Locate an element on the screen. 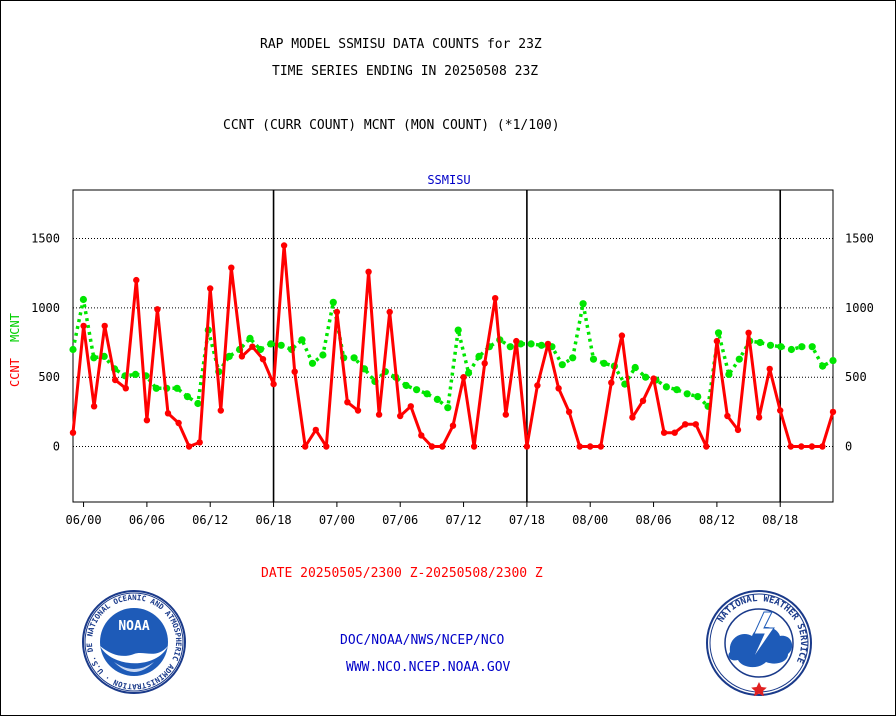  x-tick-label: 08/12 is located at coordinates (717, 520).